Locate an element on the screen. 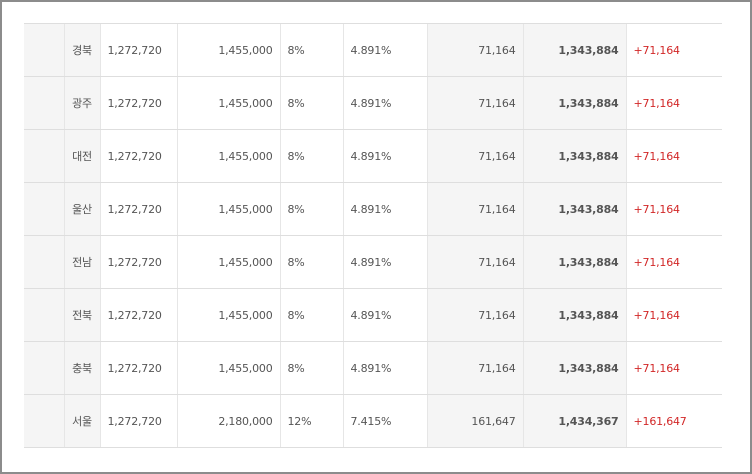  region-cell: 대전 is located at coordinates (81, 156).